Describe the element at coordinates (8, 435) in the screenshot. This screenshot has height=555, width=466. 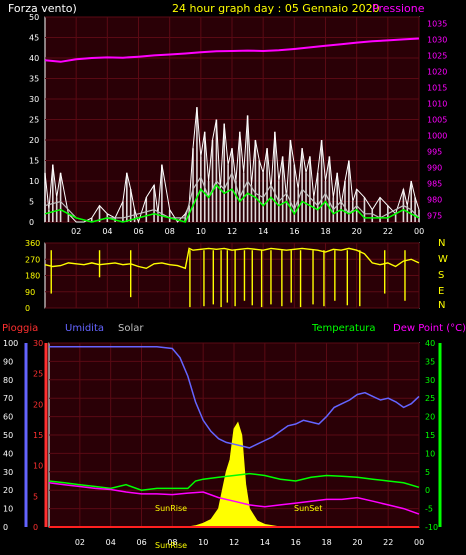
I see `y-tick-humidity: 50` at that location.